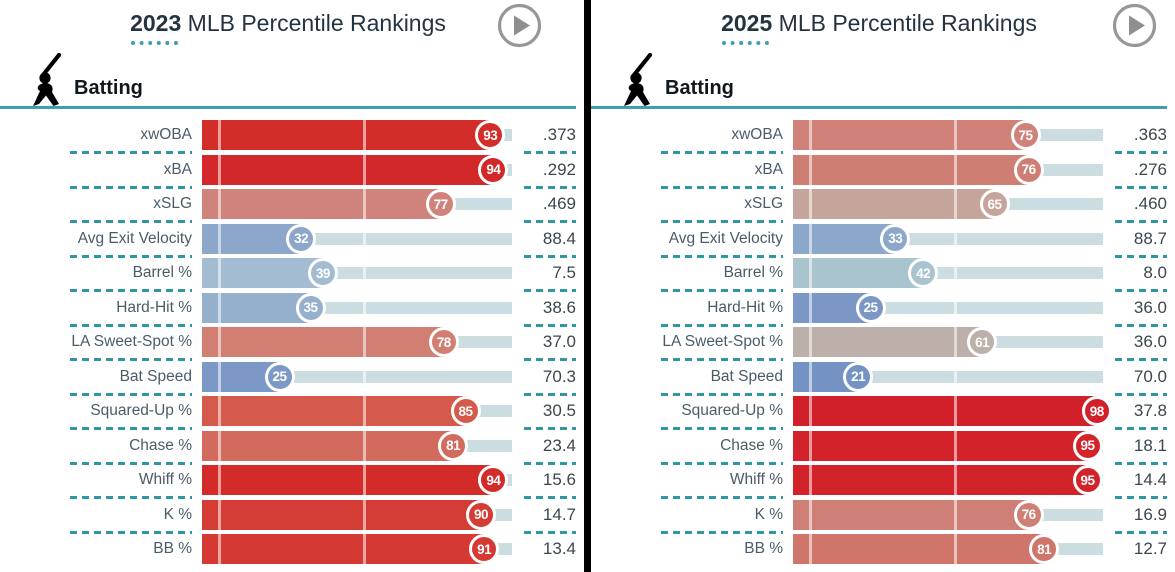 The image size is (1175, 572). I want to click on percentile-number: 42, so click(923, 273).